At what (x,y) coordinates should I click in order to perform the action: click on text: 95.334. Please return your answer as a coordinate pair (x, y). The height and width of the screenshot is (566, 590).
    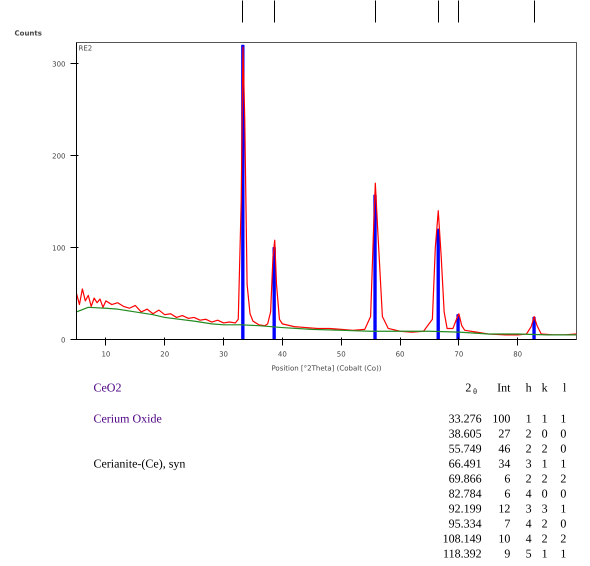
    Looking at the image, I should click on (465, 523).